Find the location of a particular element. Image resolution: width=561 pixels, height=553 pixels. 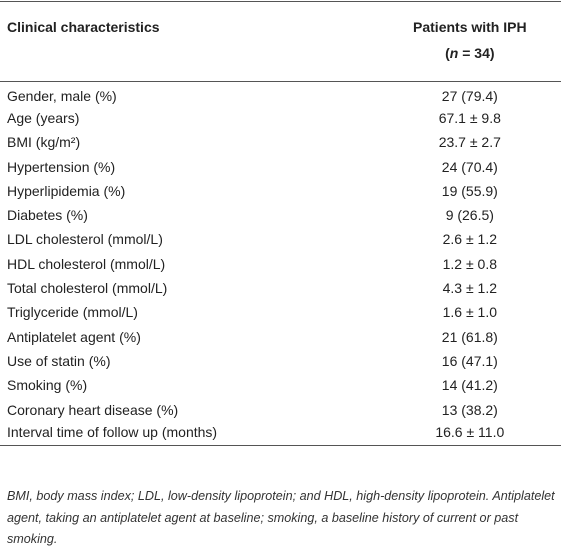

row-label: Interval time of follow up (months) is located at coordinates (189, 434).